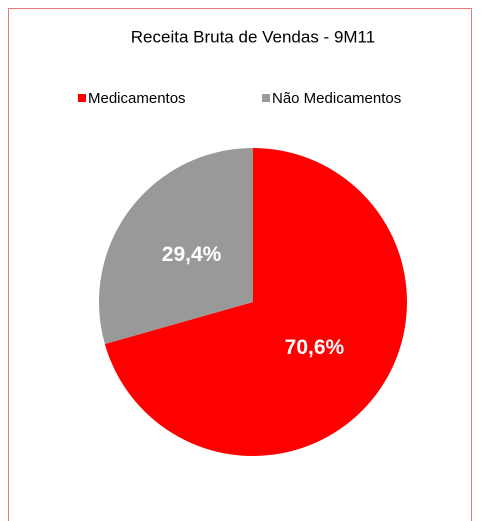  Describe the element at coordinates (336, 98) in the screenshot. I see `legend-label: Não Medicamentos` at that location.